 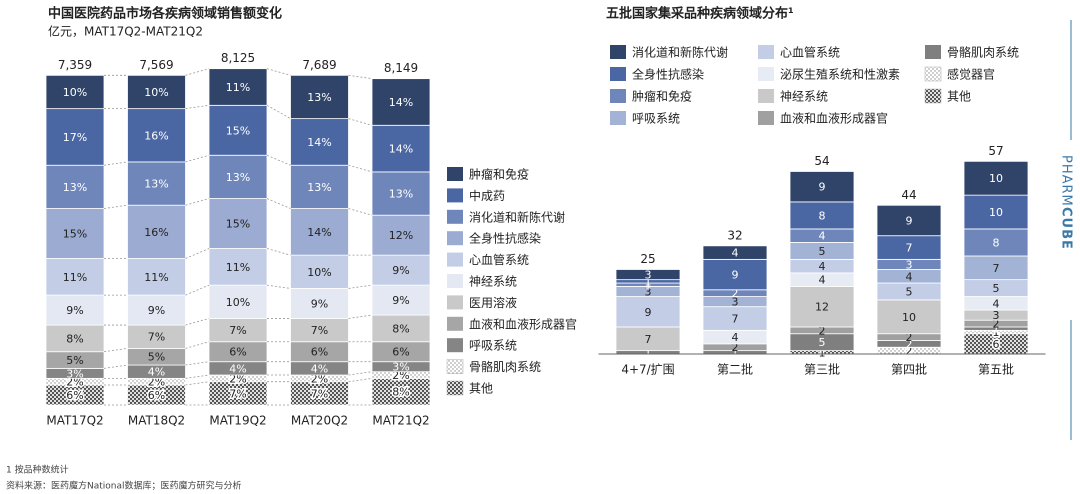 What do you see at coordinates (662, 96) in the screenshot?
I see `legend-label: 肿瘤和免疫` at bounding box center [662, 96].